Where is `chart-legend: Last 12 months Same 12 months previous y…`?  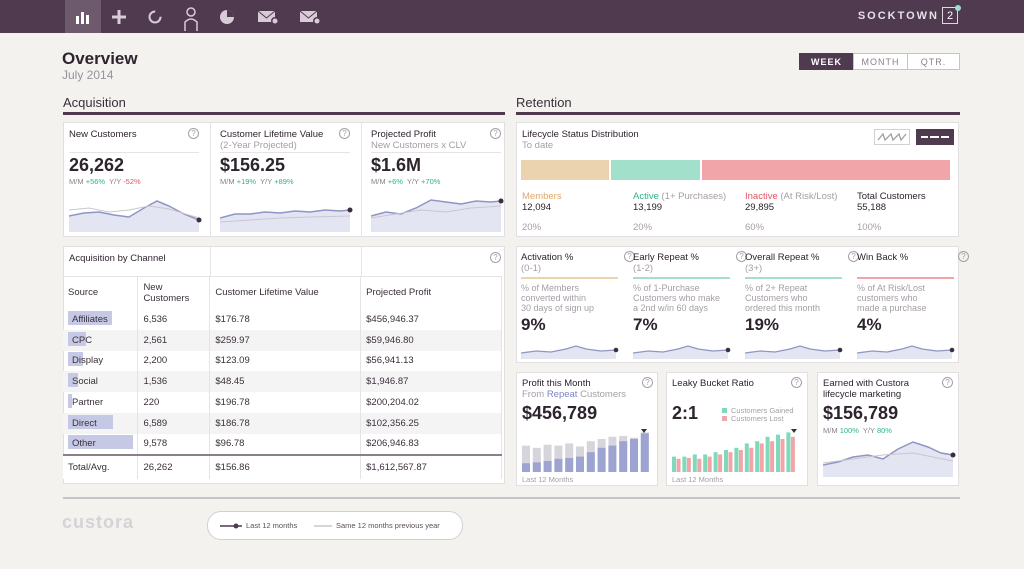 chart-legend: Last 12 months Same 12 months previous y… is located at coordinates (335, 525).